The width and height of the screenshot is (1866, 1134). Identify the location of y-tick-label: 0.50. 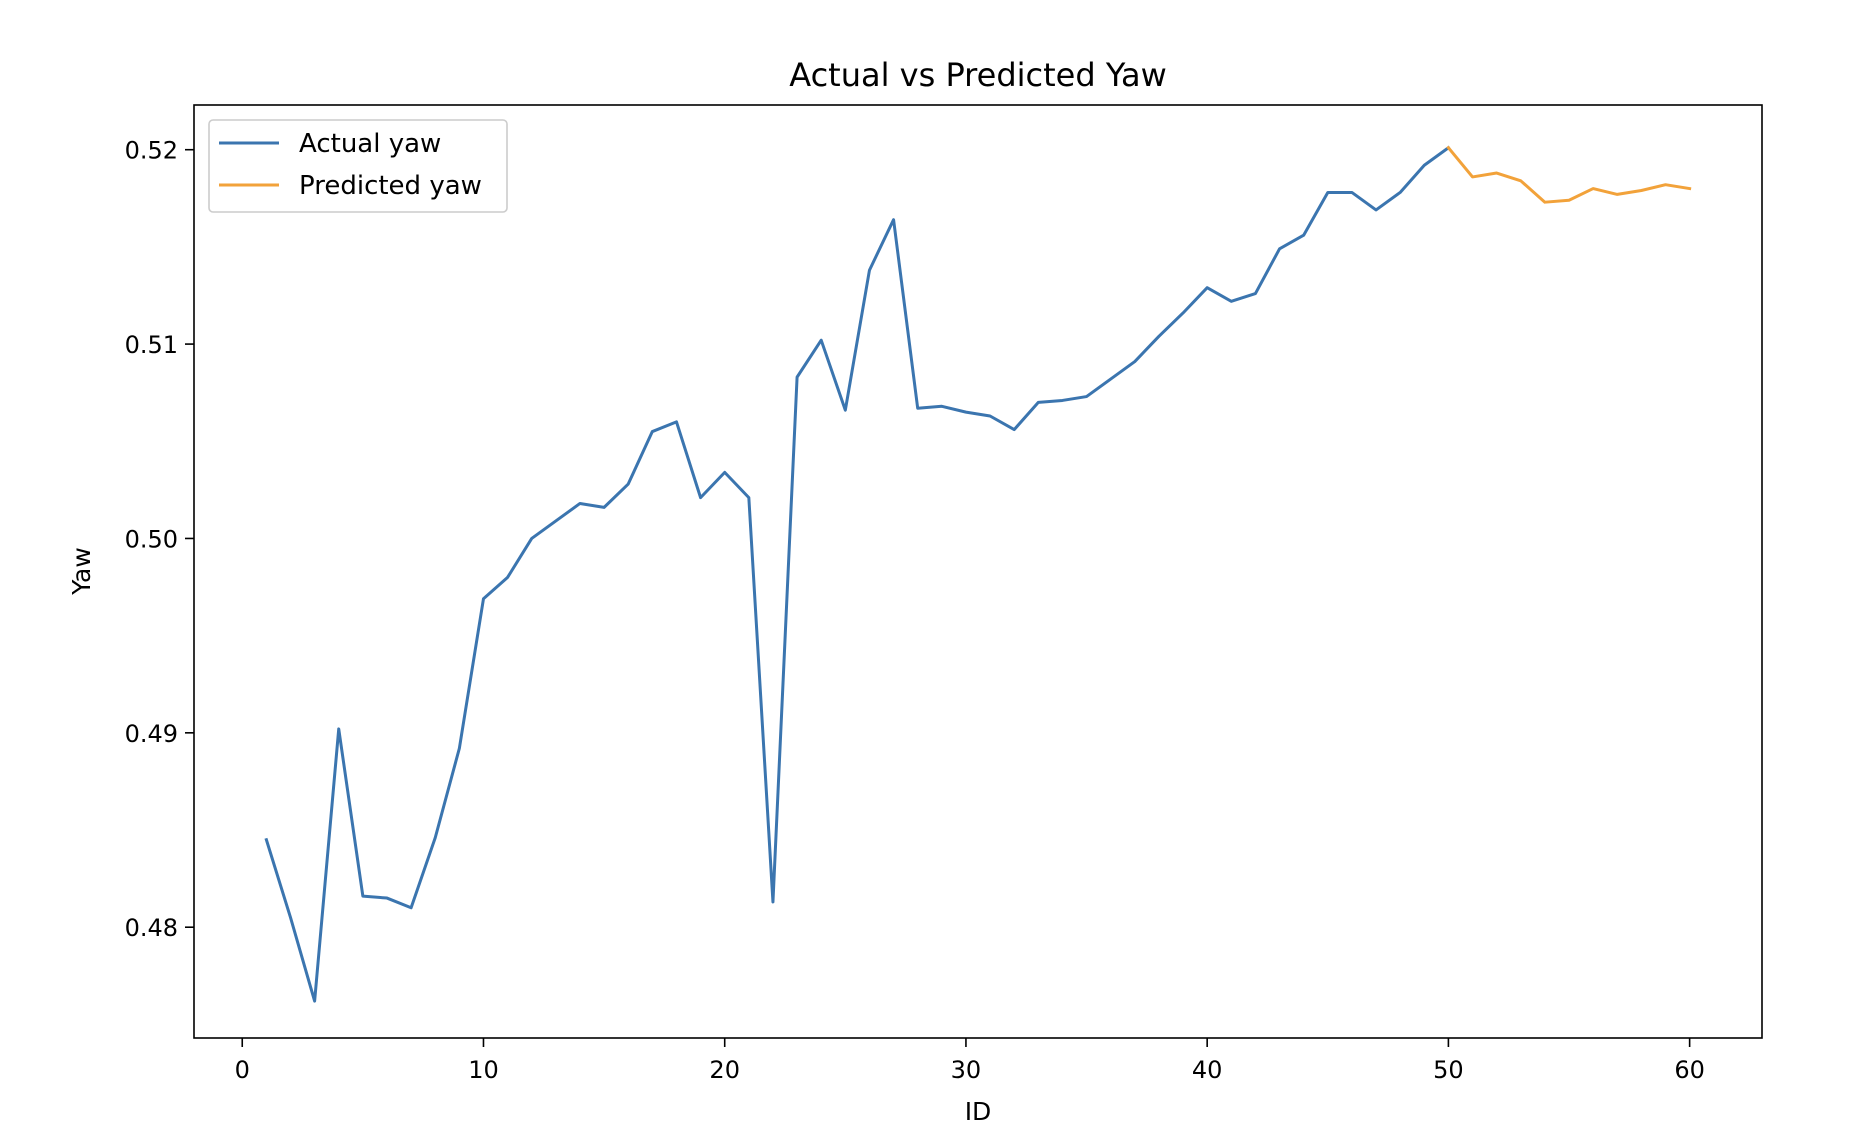
(151, 539).